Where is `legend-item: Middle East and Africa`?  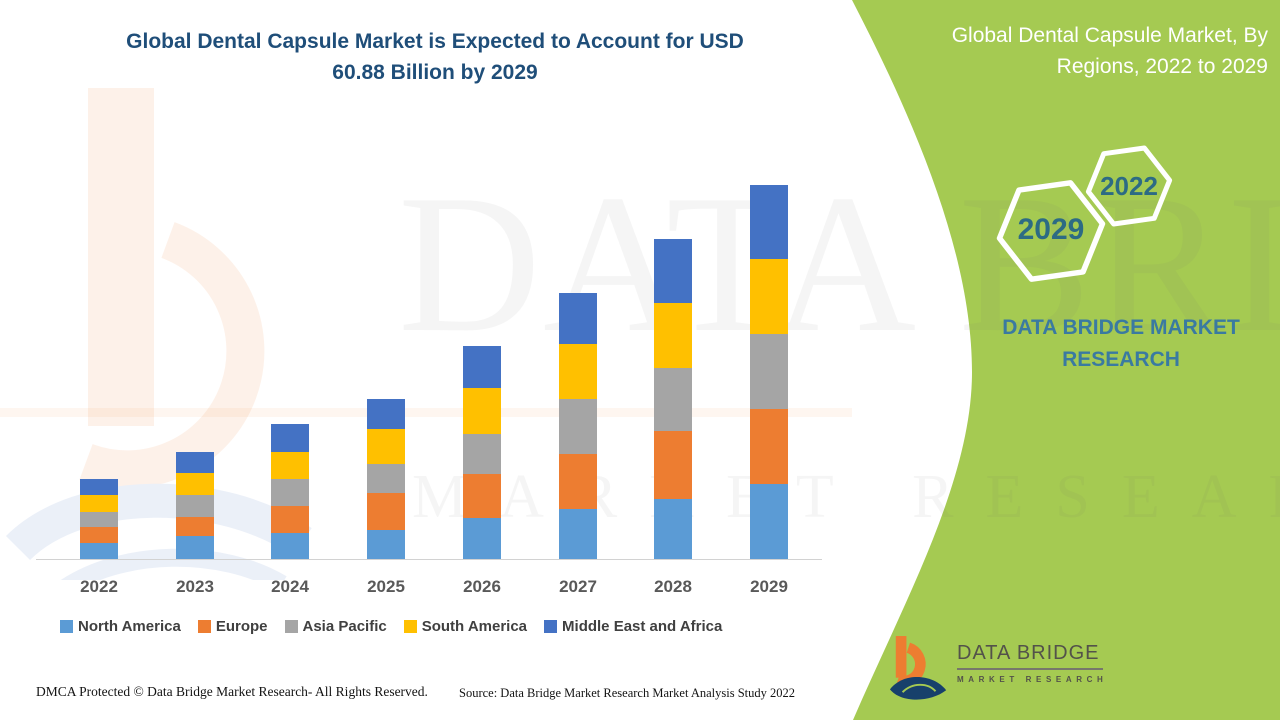 legend-item: Middle East and Africa is located at coordinates (633, 626).